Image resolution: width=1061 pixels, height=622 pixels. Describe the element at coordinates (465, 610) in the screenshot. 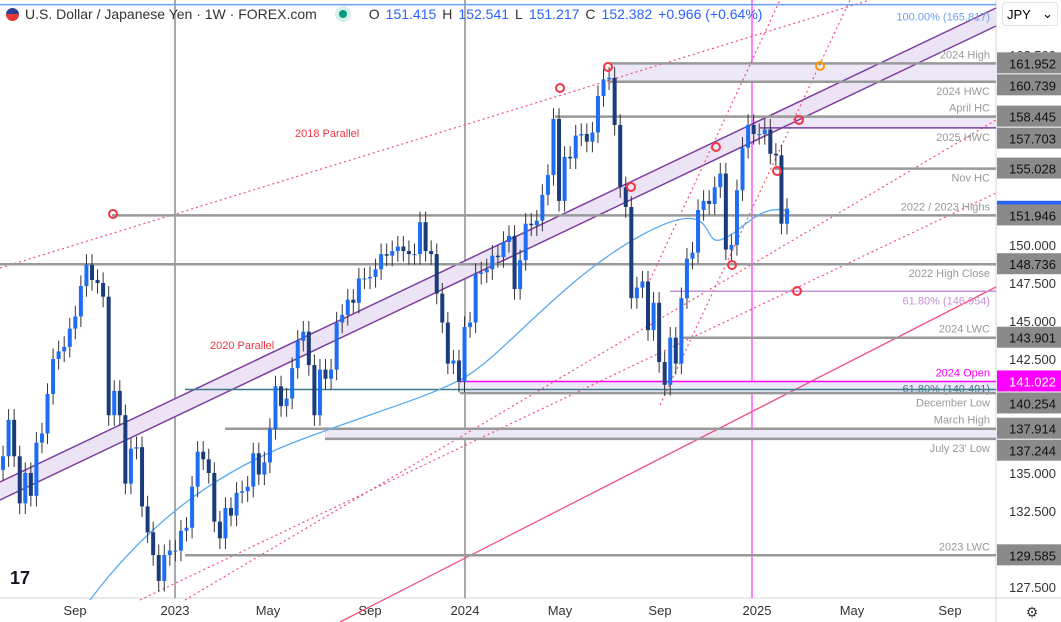

I see `time-tick-label: 2024` at that location.